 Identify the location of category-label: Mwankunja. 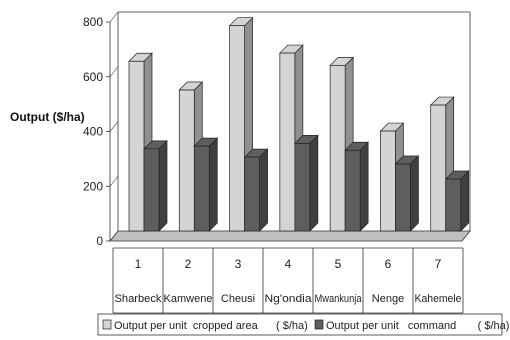
(339, 299).